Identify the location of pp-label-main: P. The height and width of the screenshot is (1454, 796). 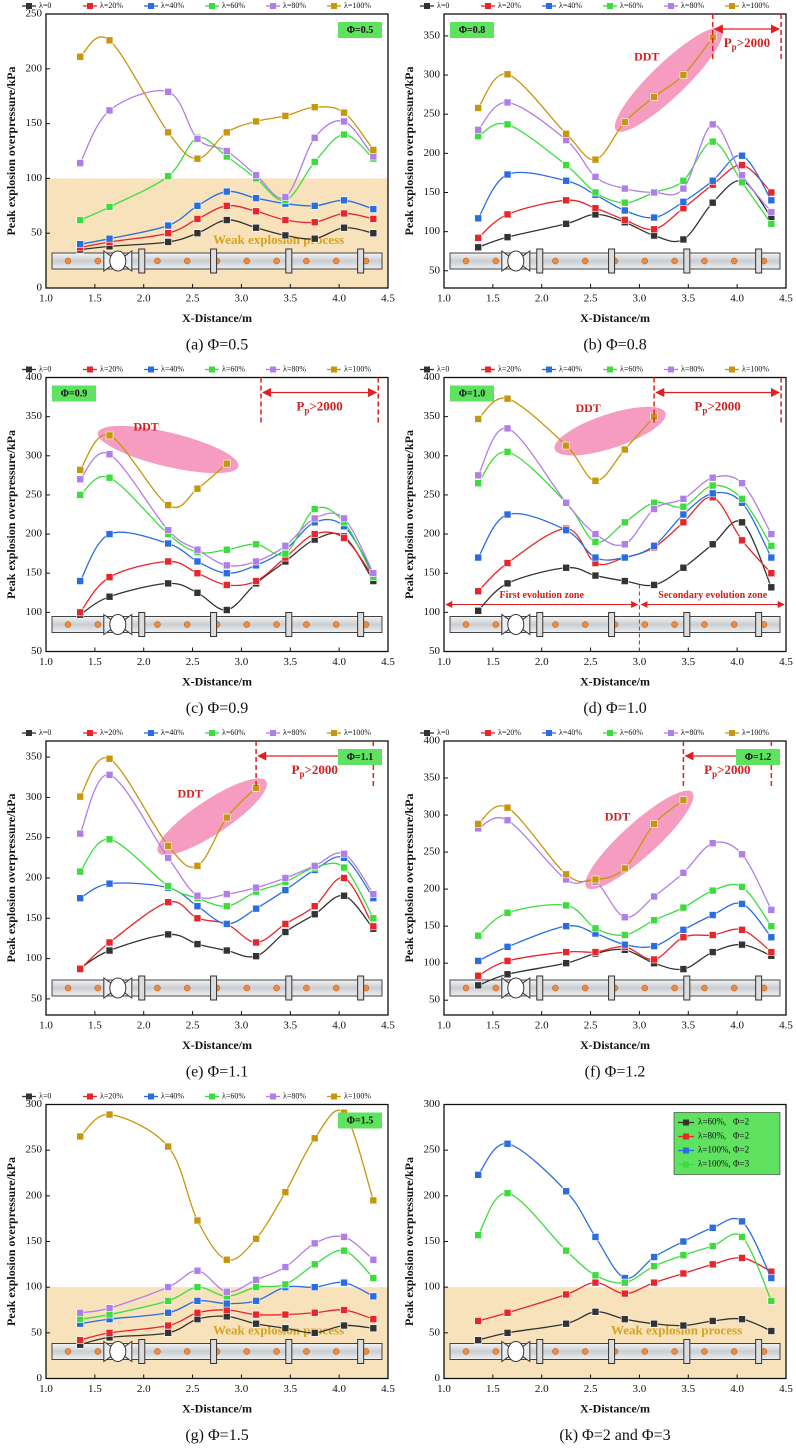
(296, 769).